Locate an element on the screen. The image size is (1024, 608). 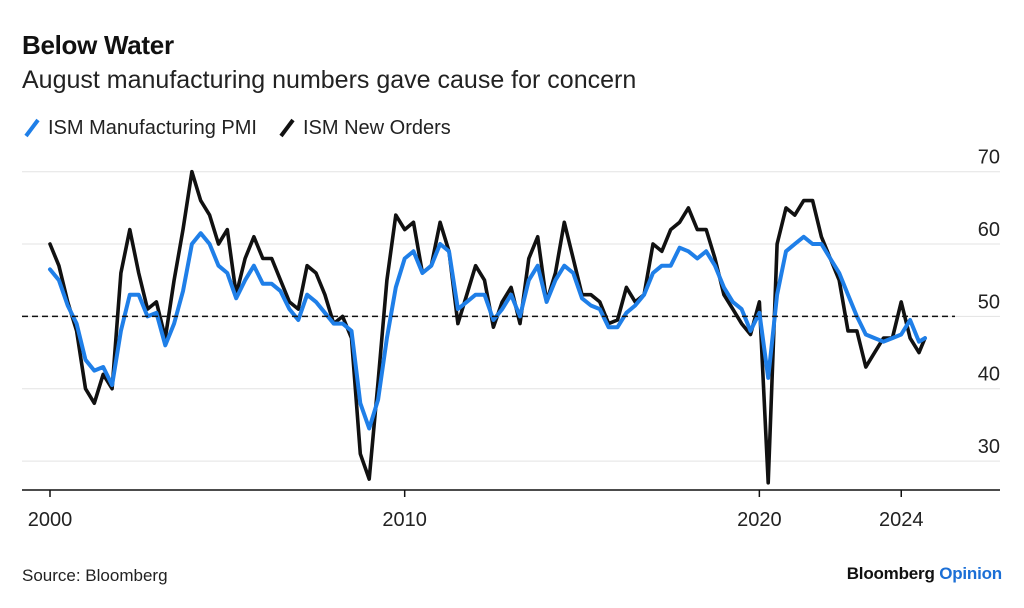
x-tick-label: 2020 is located at coordinates (759, 520).